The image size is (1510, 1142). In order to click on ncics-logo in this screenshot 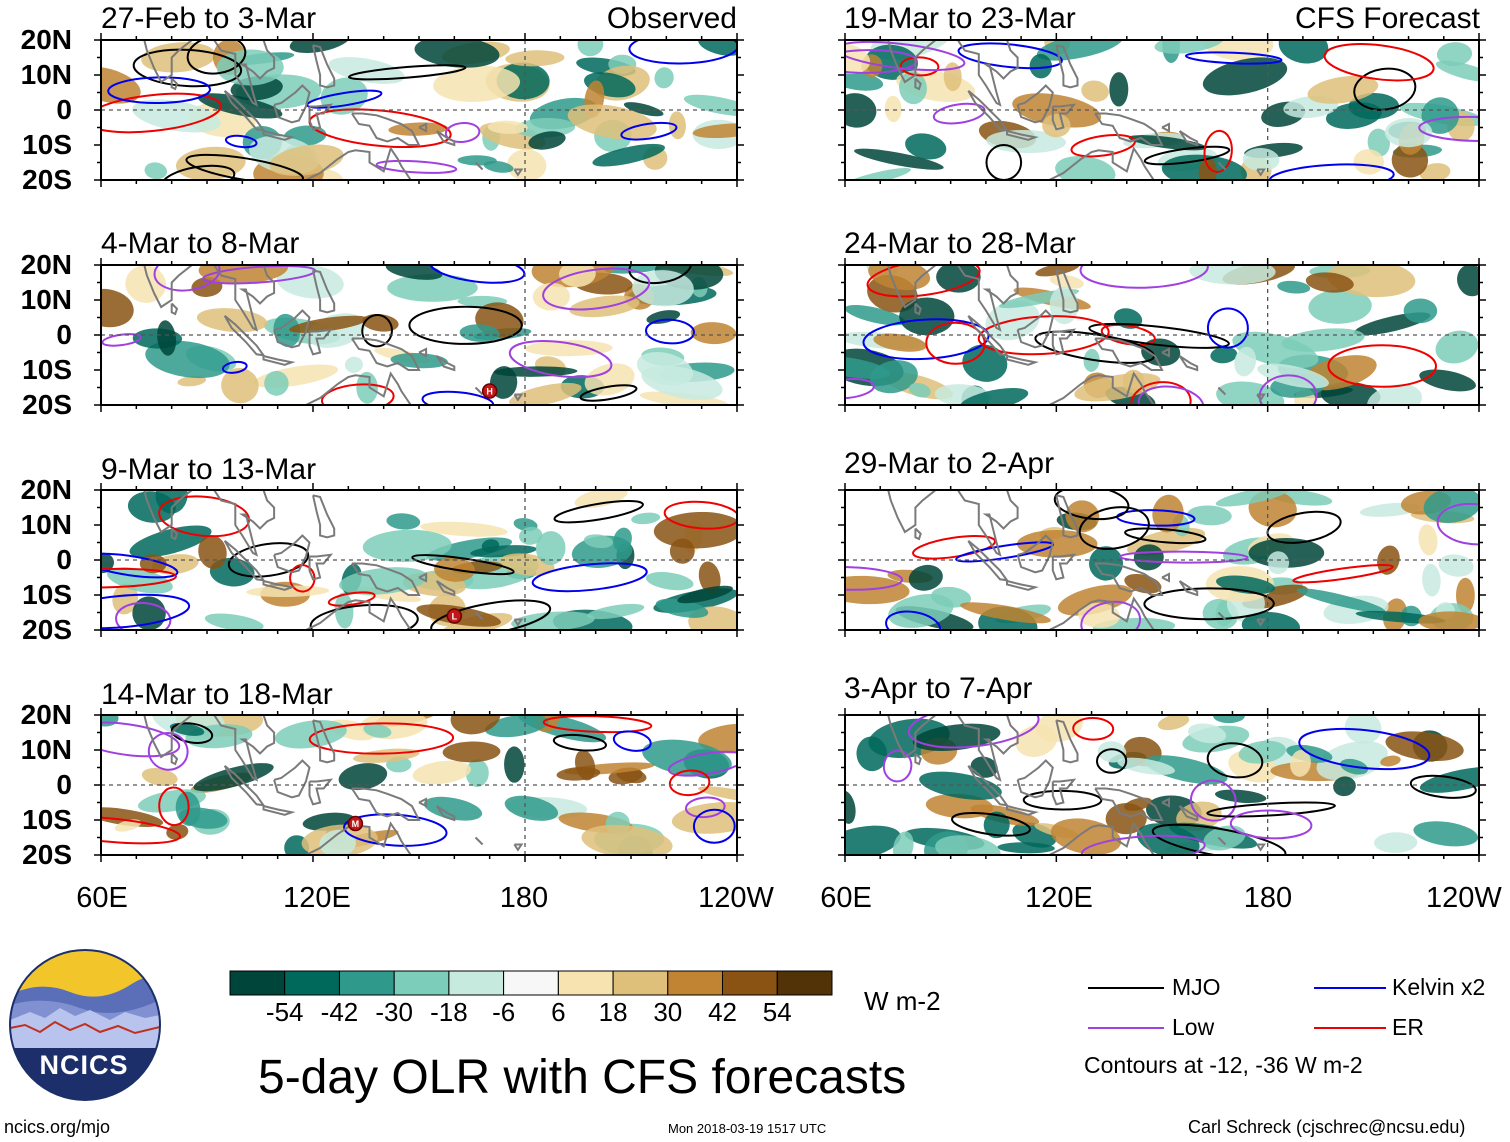, I will do `click(85, 1025)`.